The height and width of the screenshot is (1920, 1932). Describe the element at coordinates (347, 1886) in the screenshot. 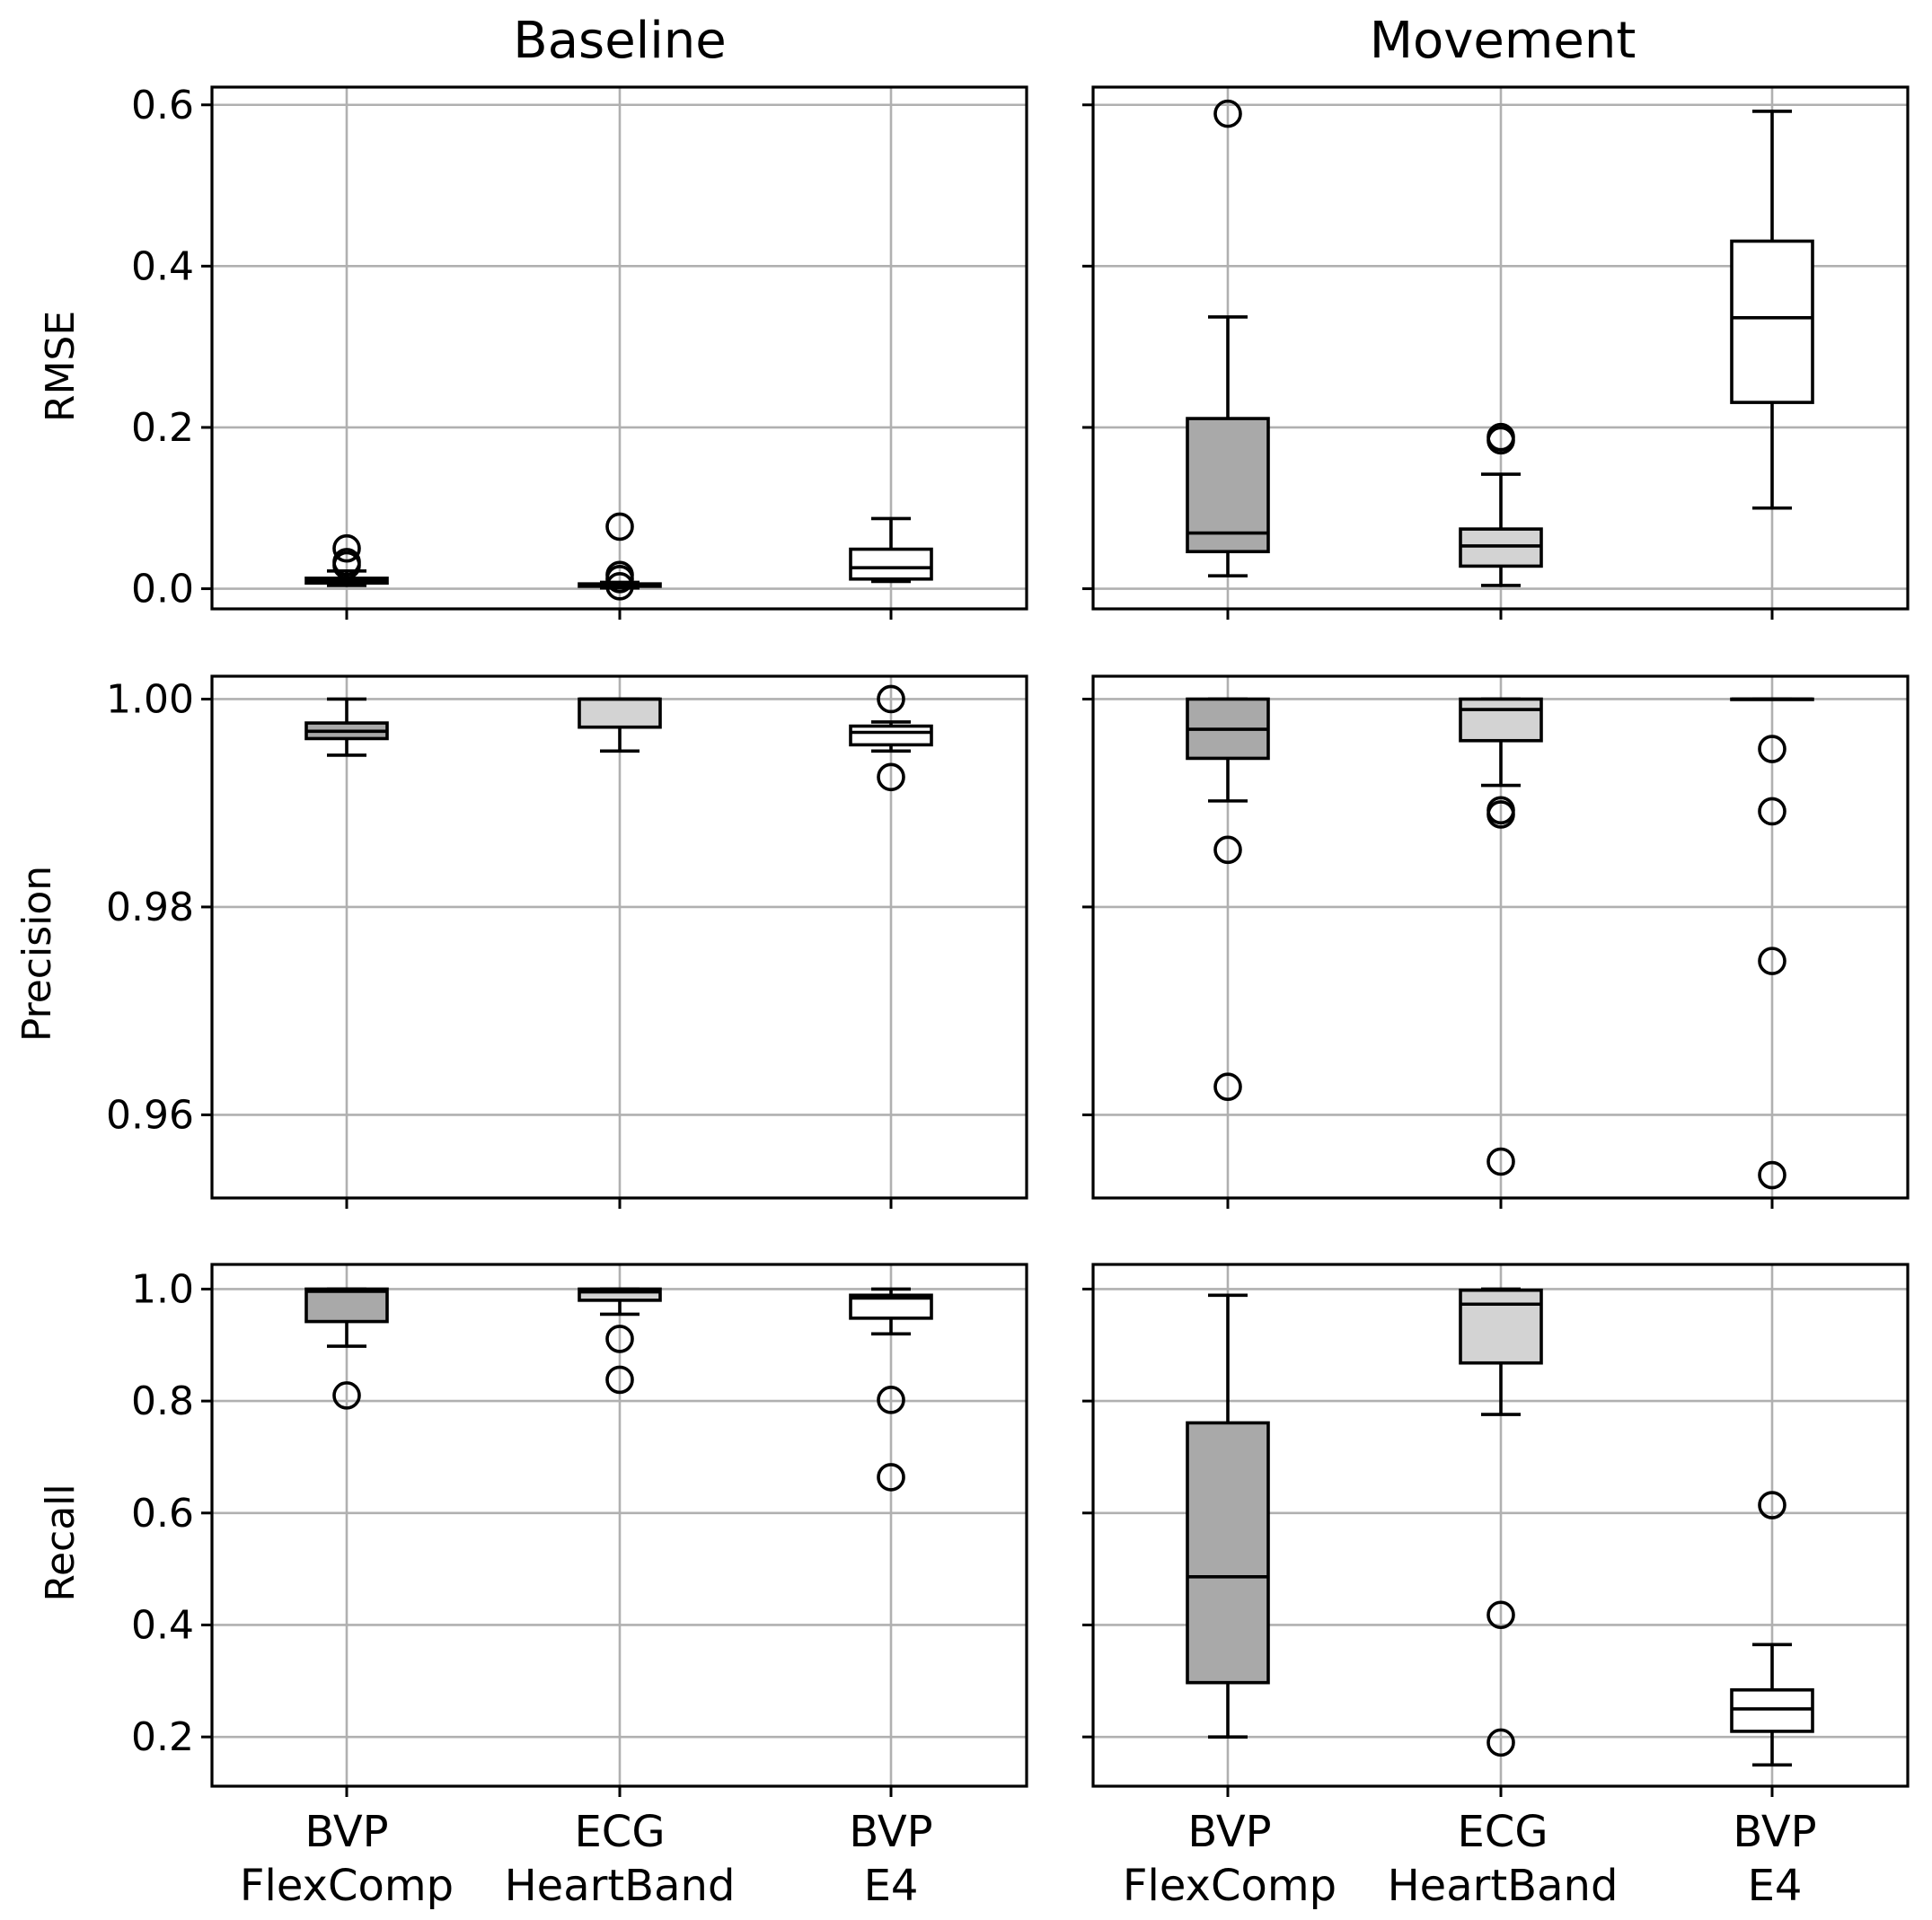

I see `category-label-baseline-1-line2: FlexComp` at that location.